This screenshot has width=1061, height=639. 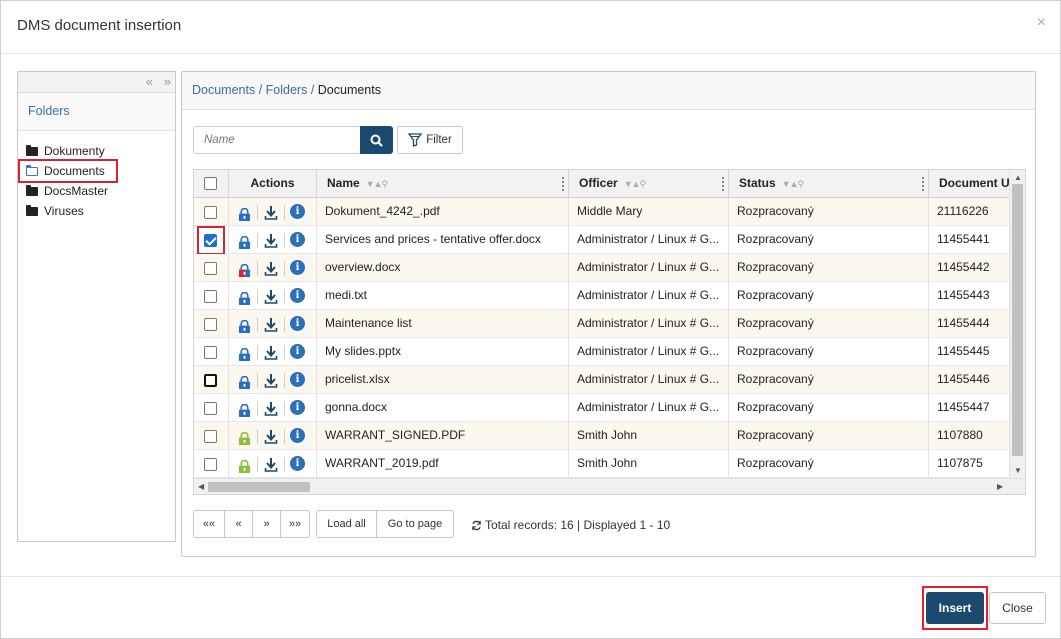 What do you see at coordinates (209, 524) in the screenshot?
I see `first-page-button: ««` at bounding box center [209, 524].